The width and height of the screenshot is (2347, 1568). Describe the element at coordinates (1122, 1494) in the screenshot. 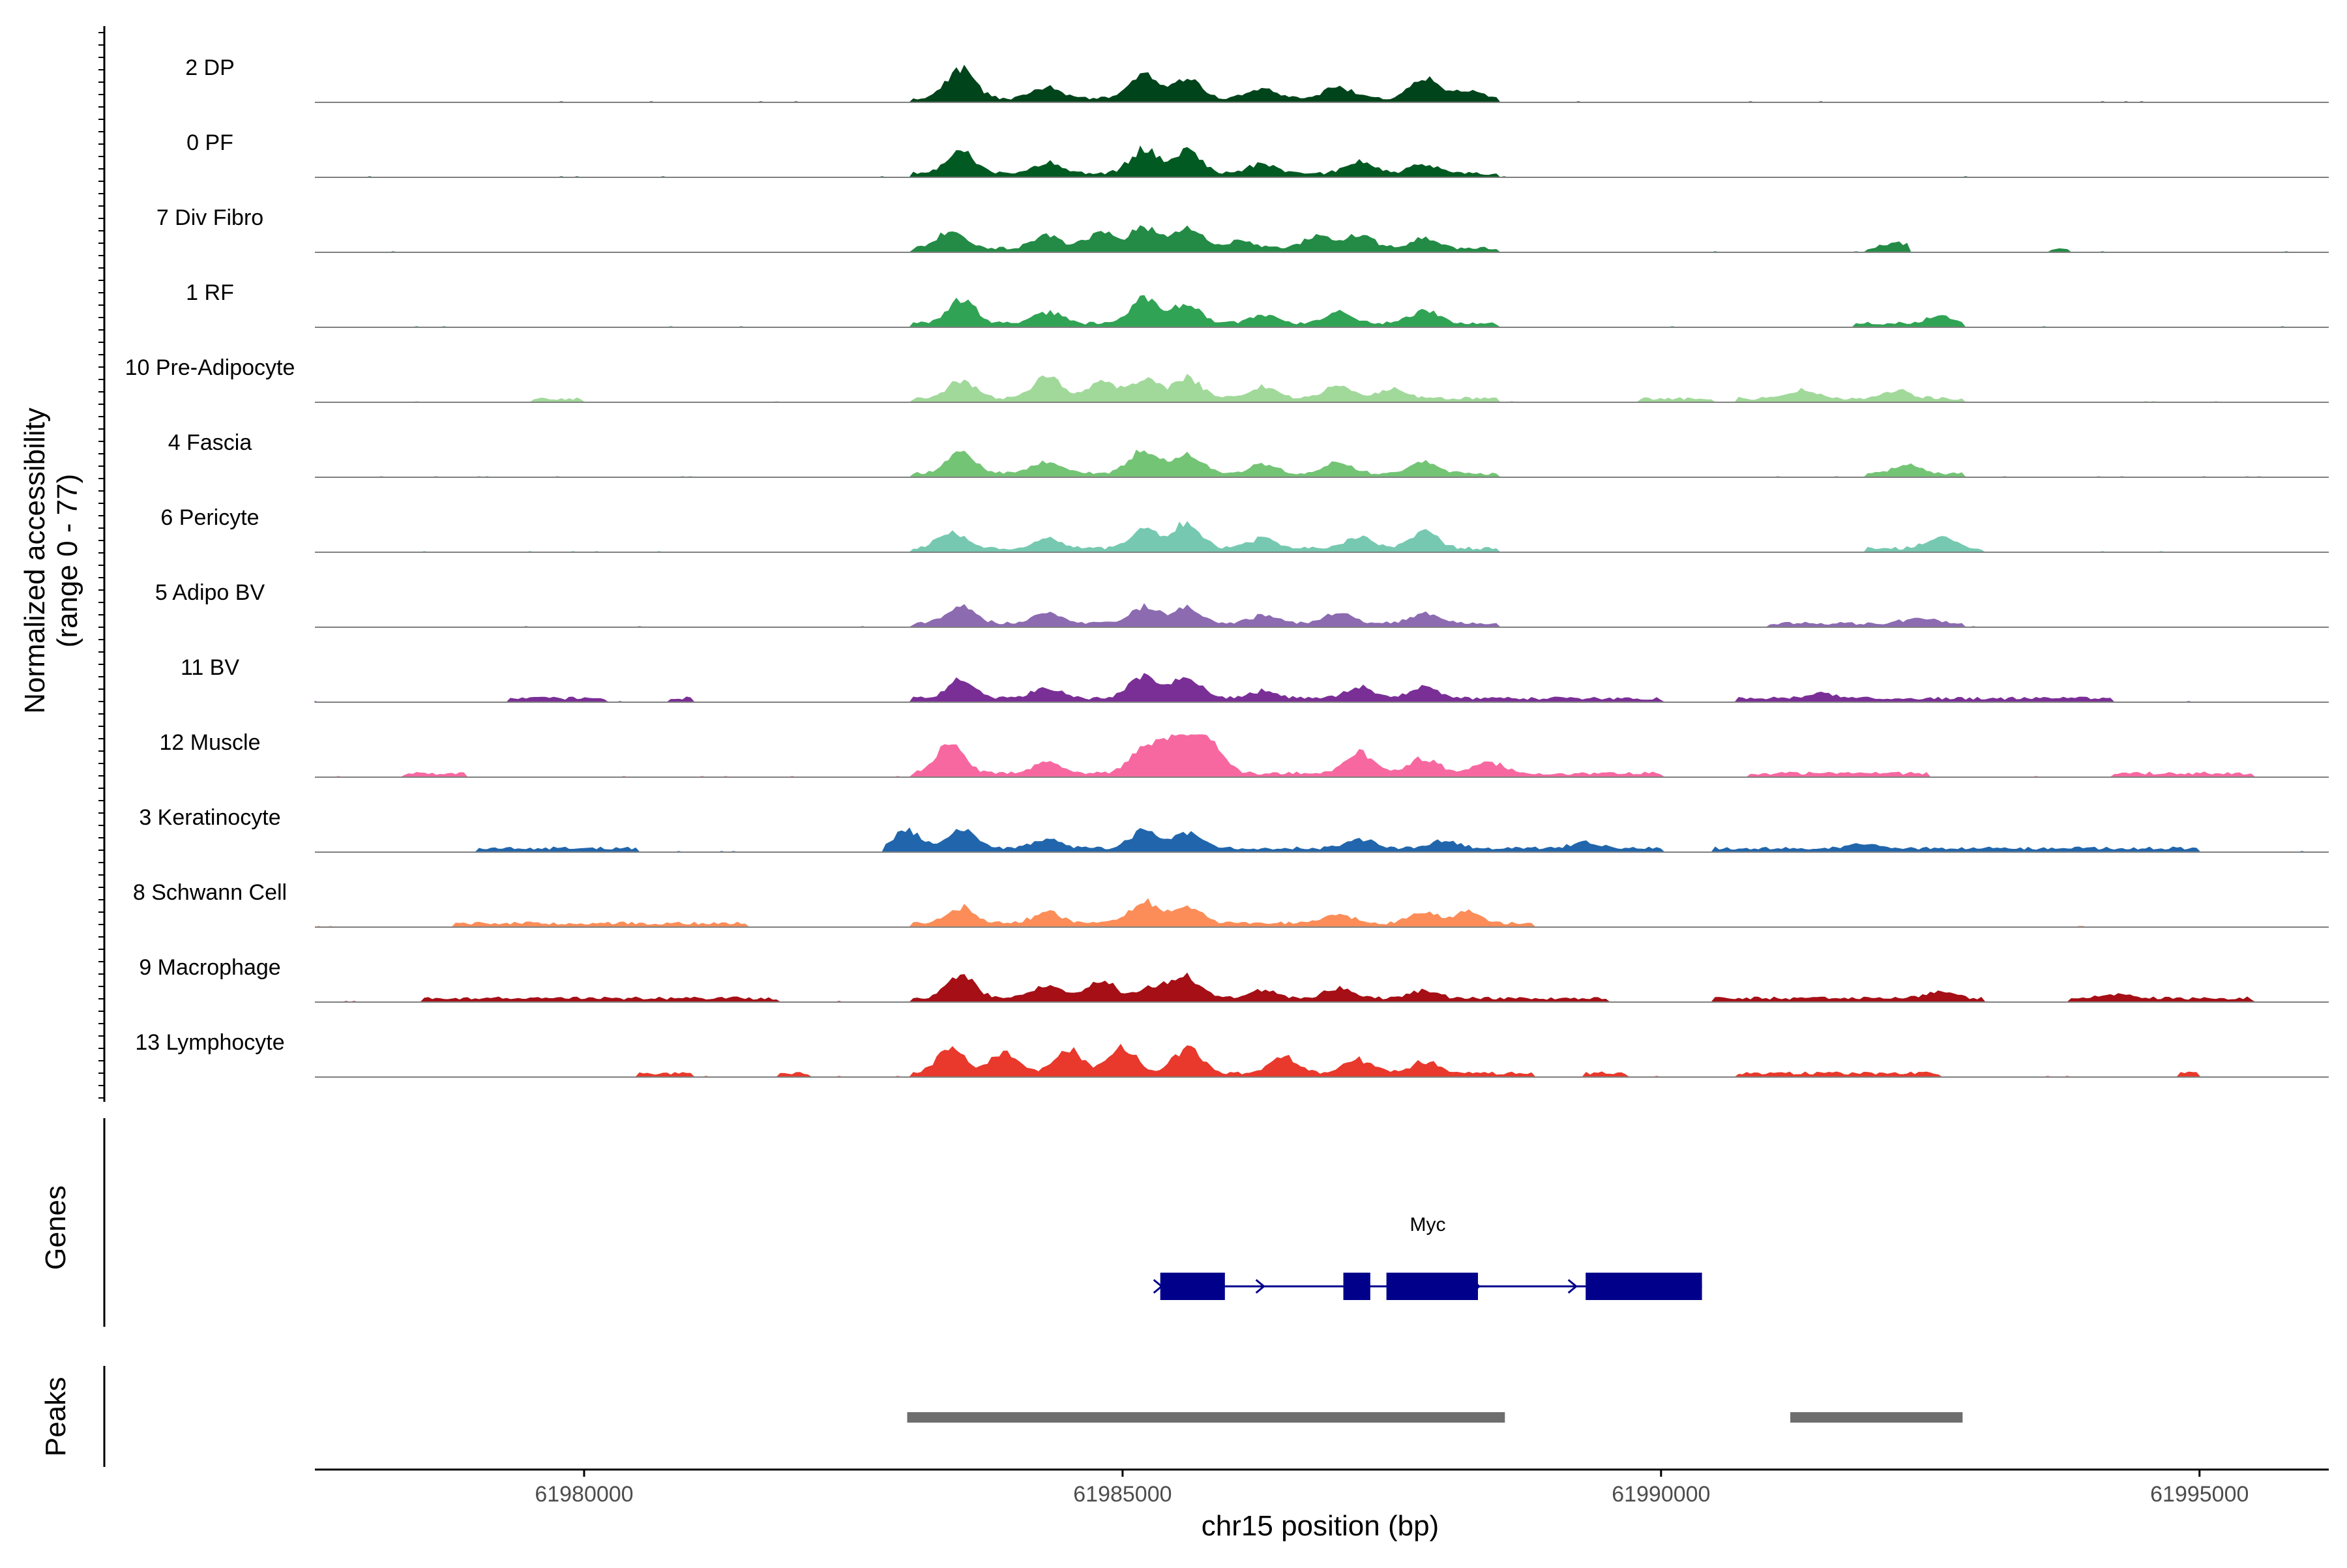

I see `x-tick-label: 61985000` at that location.